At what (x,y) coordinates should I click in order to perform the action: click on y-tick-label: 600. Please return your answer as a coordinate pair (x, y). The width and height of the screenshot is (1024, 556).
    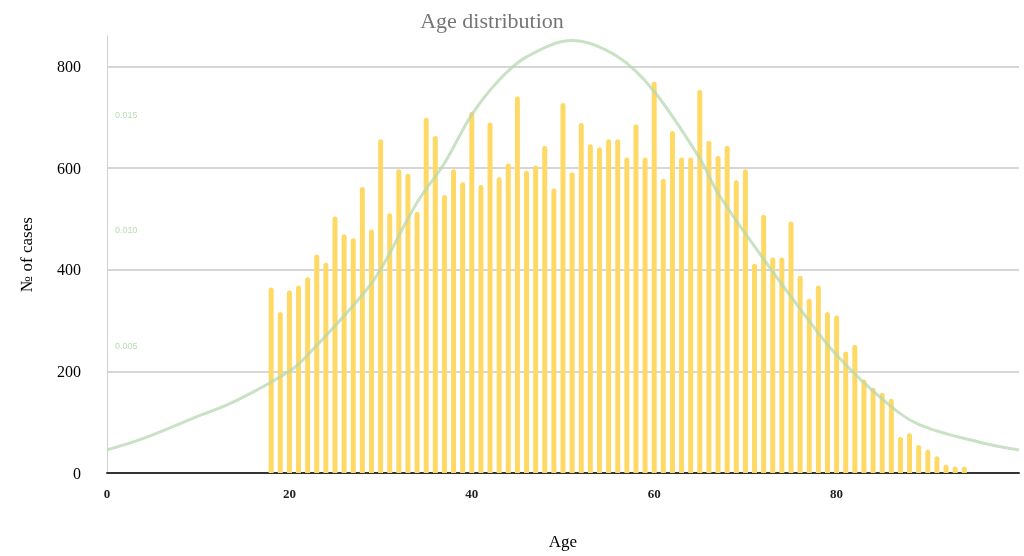
    Looking at the image, I should click on (69, 168).